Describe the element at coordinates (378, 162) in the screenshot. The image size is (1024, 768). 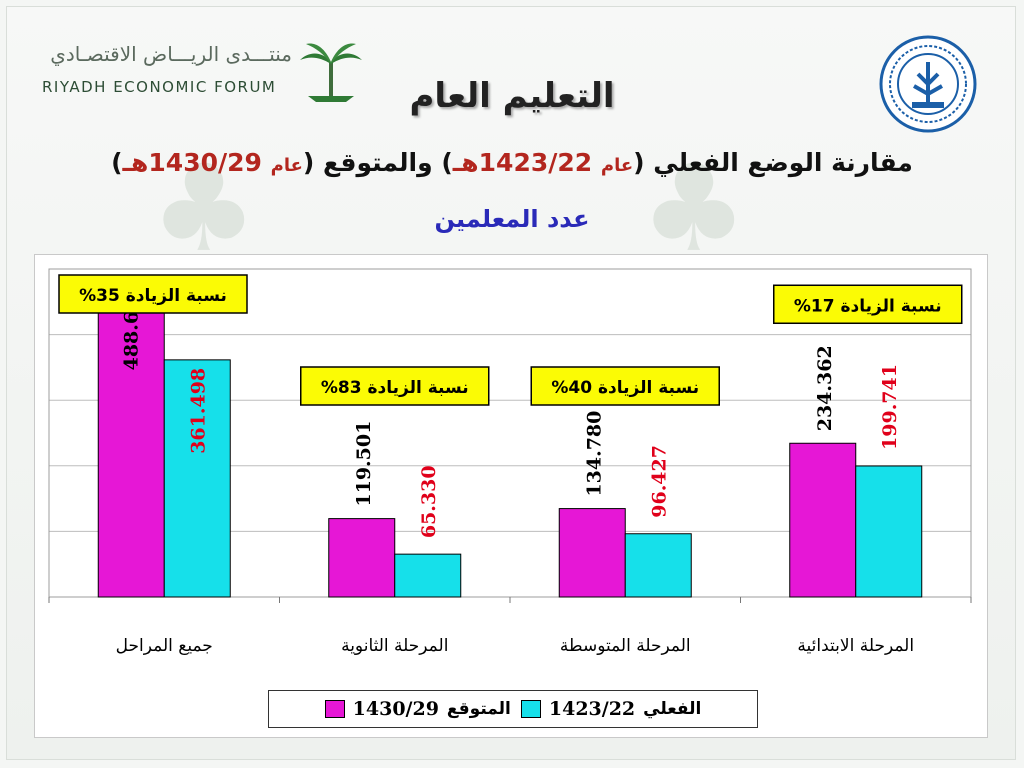
I see `subtitle-connector: والمتوقع` at that location.